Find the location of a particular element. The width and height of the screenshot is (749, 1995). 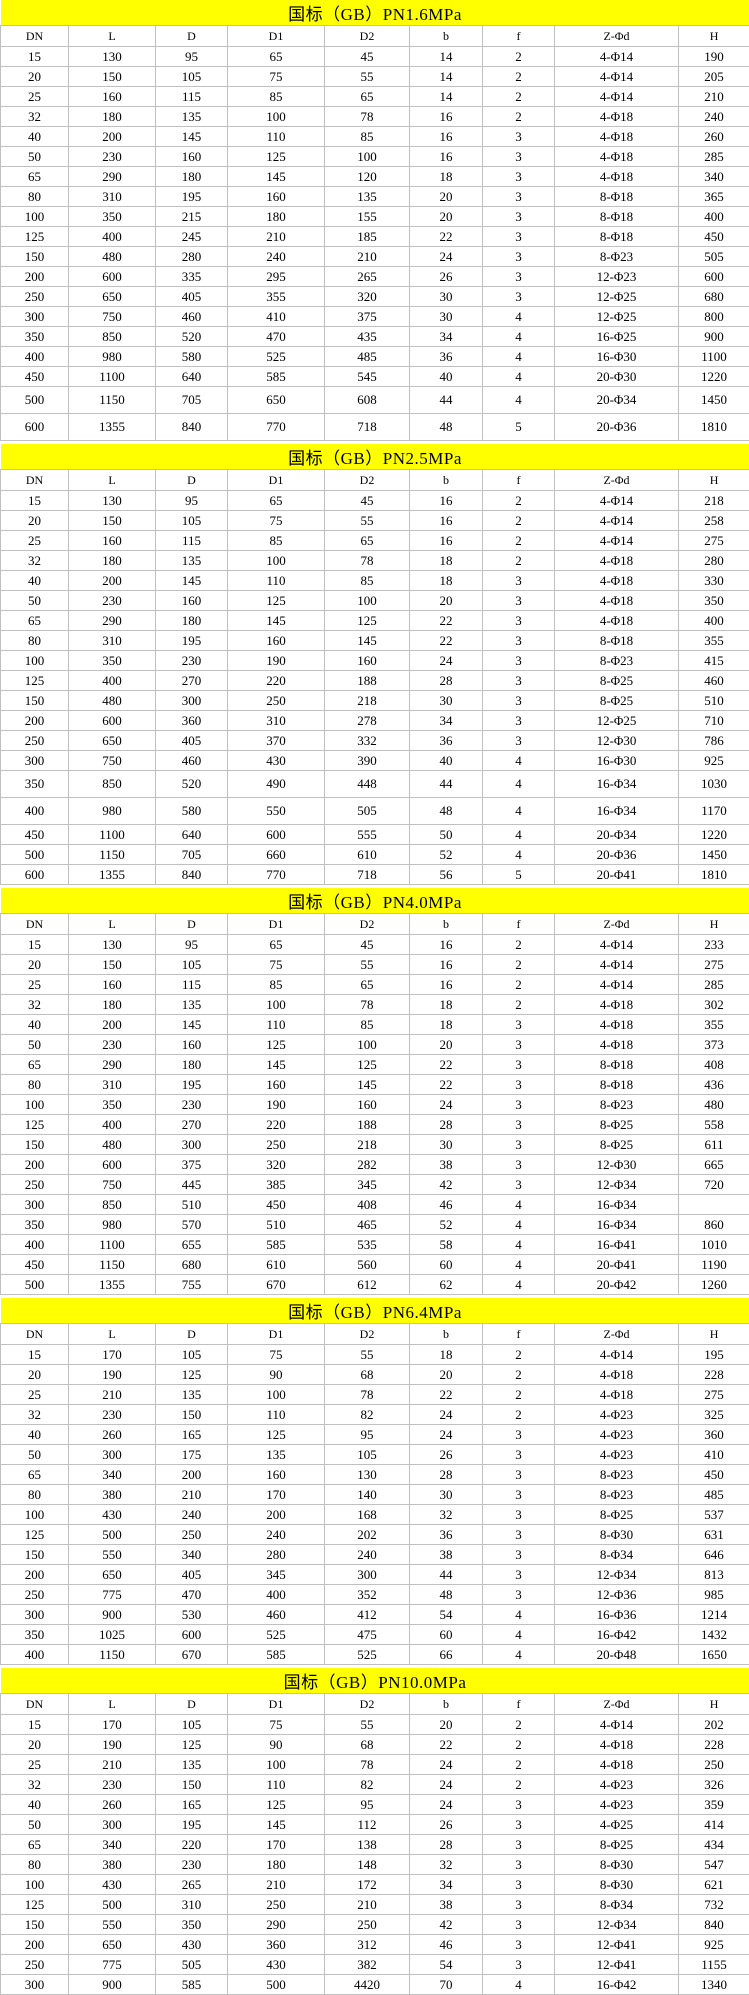

table-cell: 40 is located at coordinates (35, 581).